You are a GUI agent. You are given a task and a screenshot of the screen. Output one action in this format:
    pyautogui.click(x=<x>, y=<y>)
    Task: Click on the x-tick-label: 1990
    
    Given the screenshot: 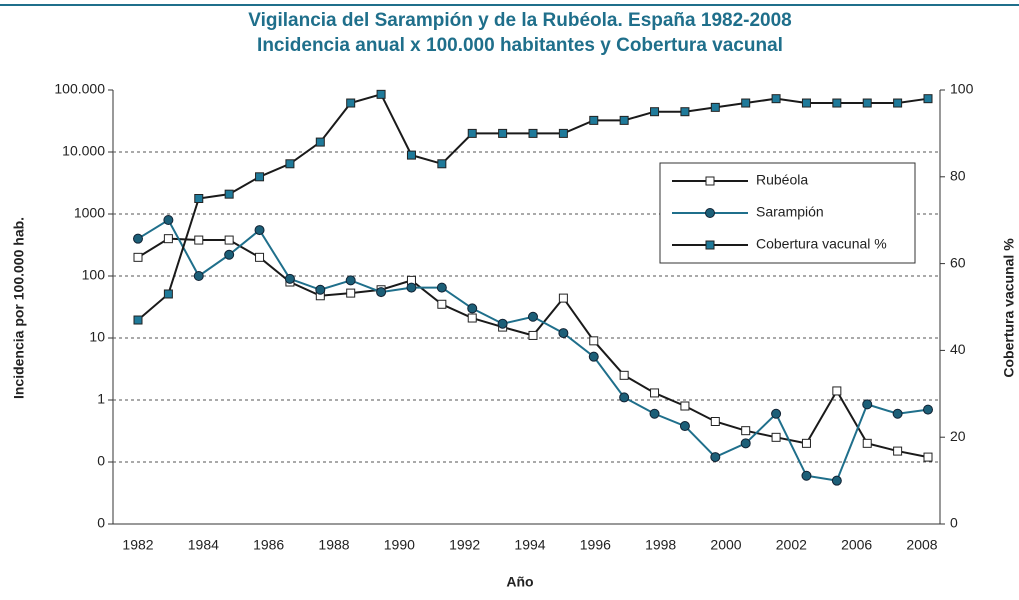 What is the action you would take?
    pyautogui.click(x=399, y=545)
    